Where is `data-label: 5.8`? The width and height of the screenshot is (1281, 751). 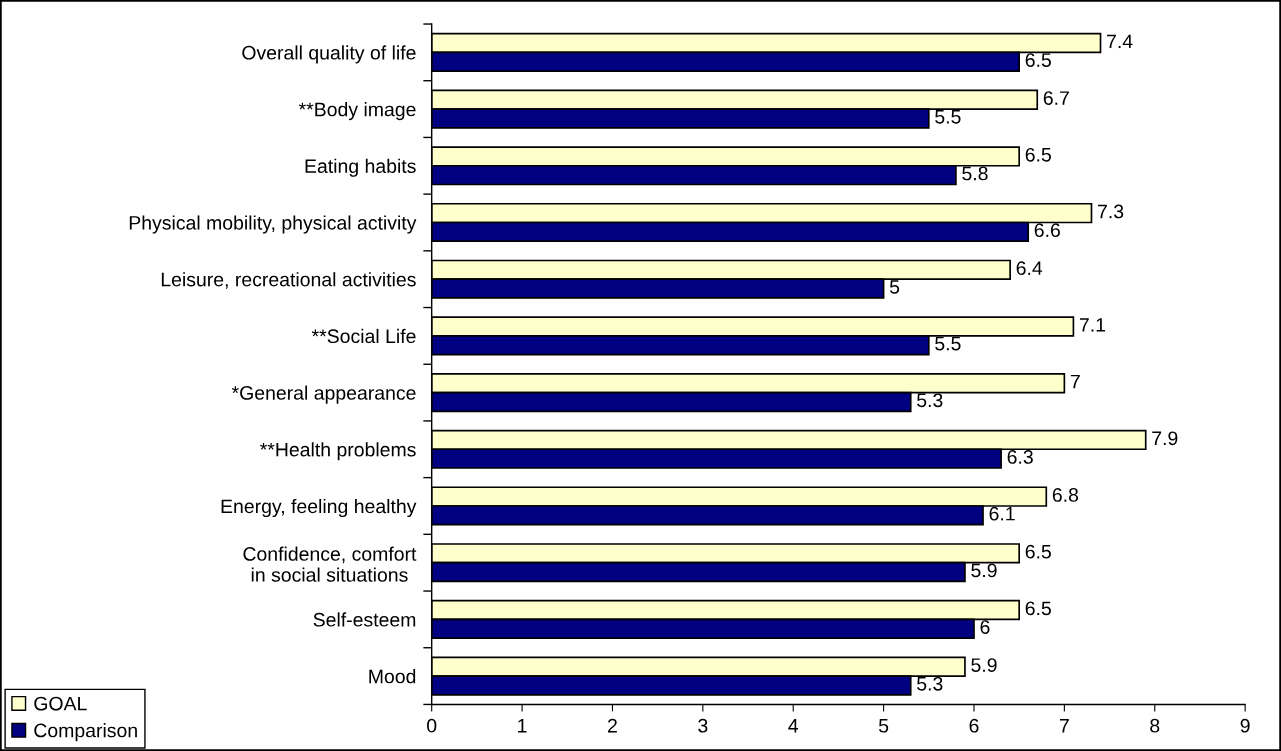 data-label: 5.8 is located at coordinates (975, 173).